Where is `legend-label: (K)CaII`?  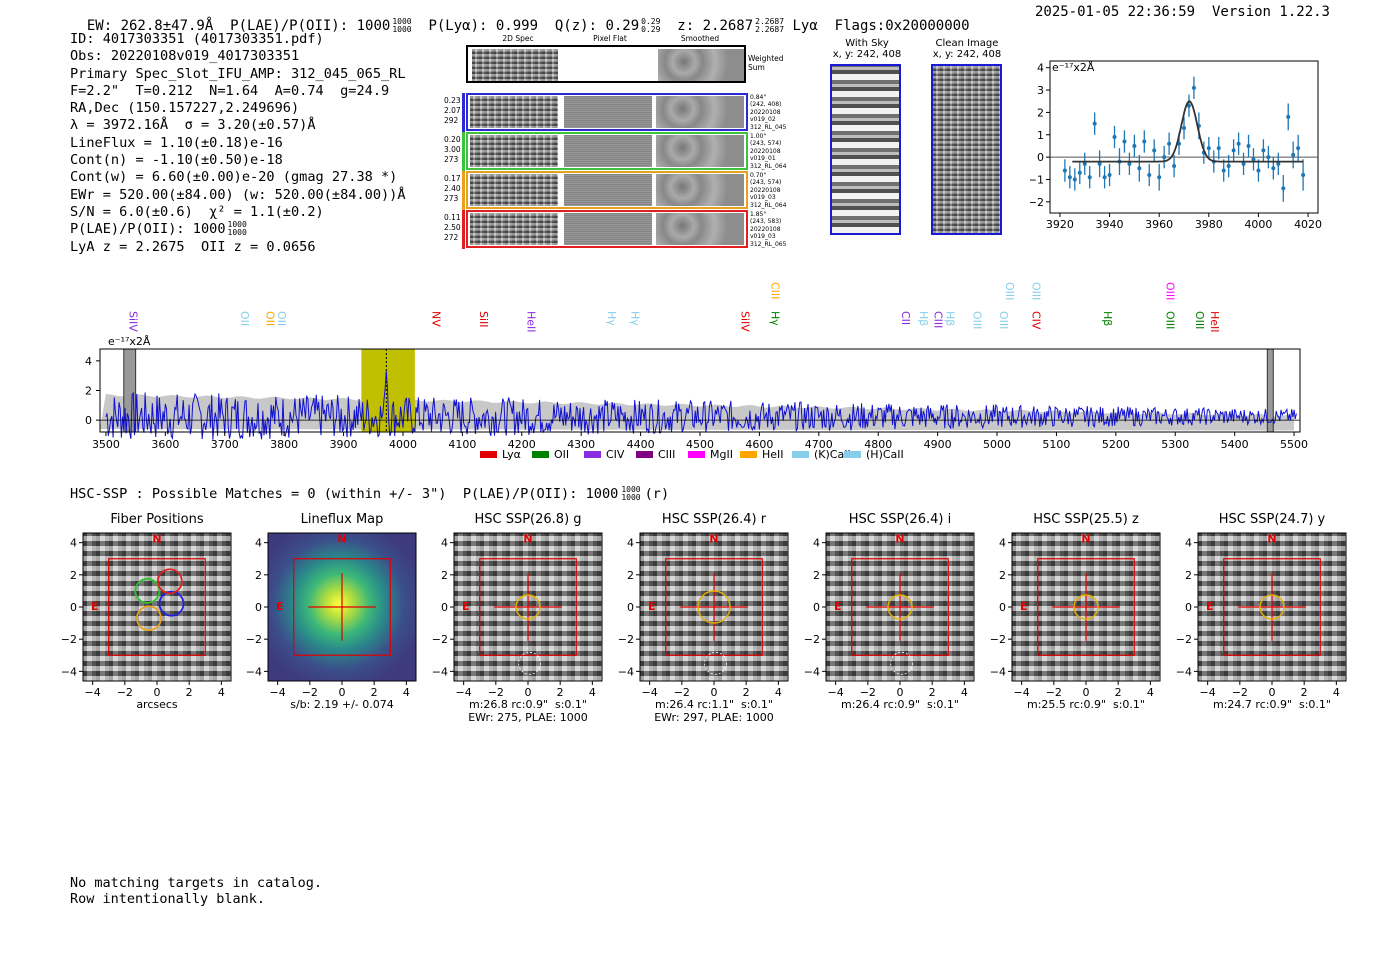 legend-label: (K)CaII is located at coordinates (832, 454).